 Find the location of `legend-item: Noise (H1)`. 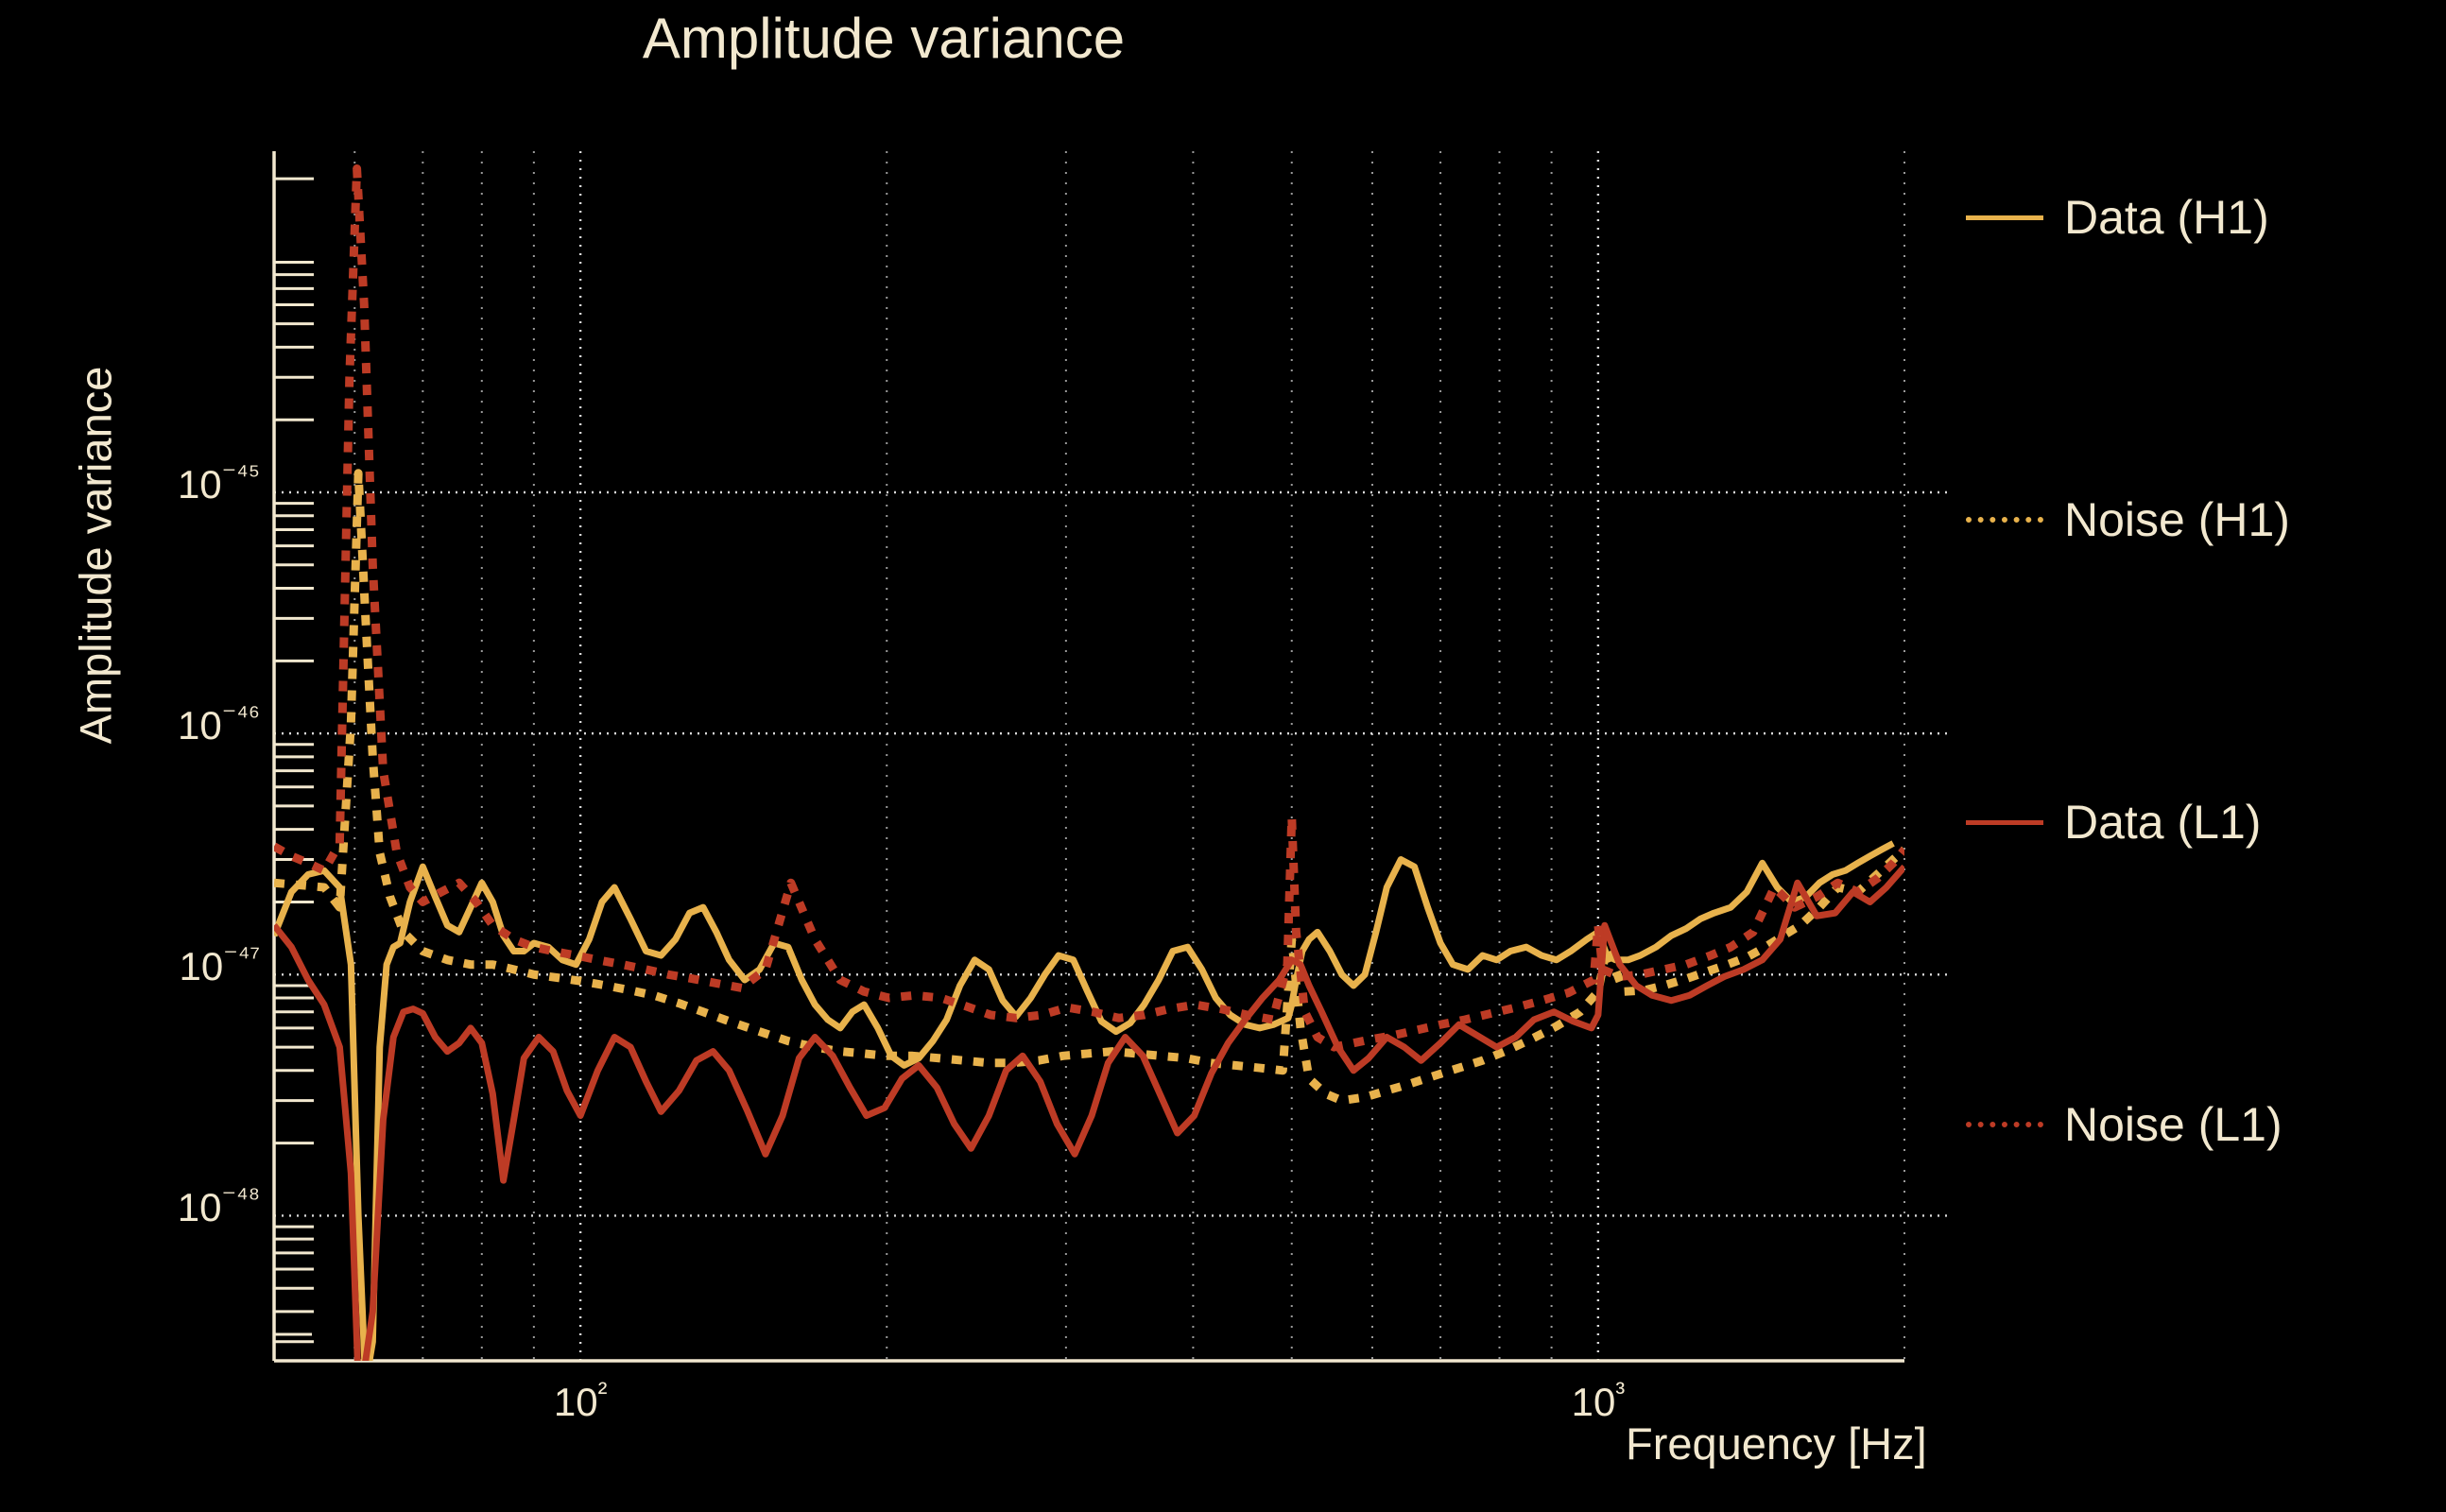

legend-item: Noise (H1) is located at coordinates (2128, 519).